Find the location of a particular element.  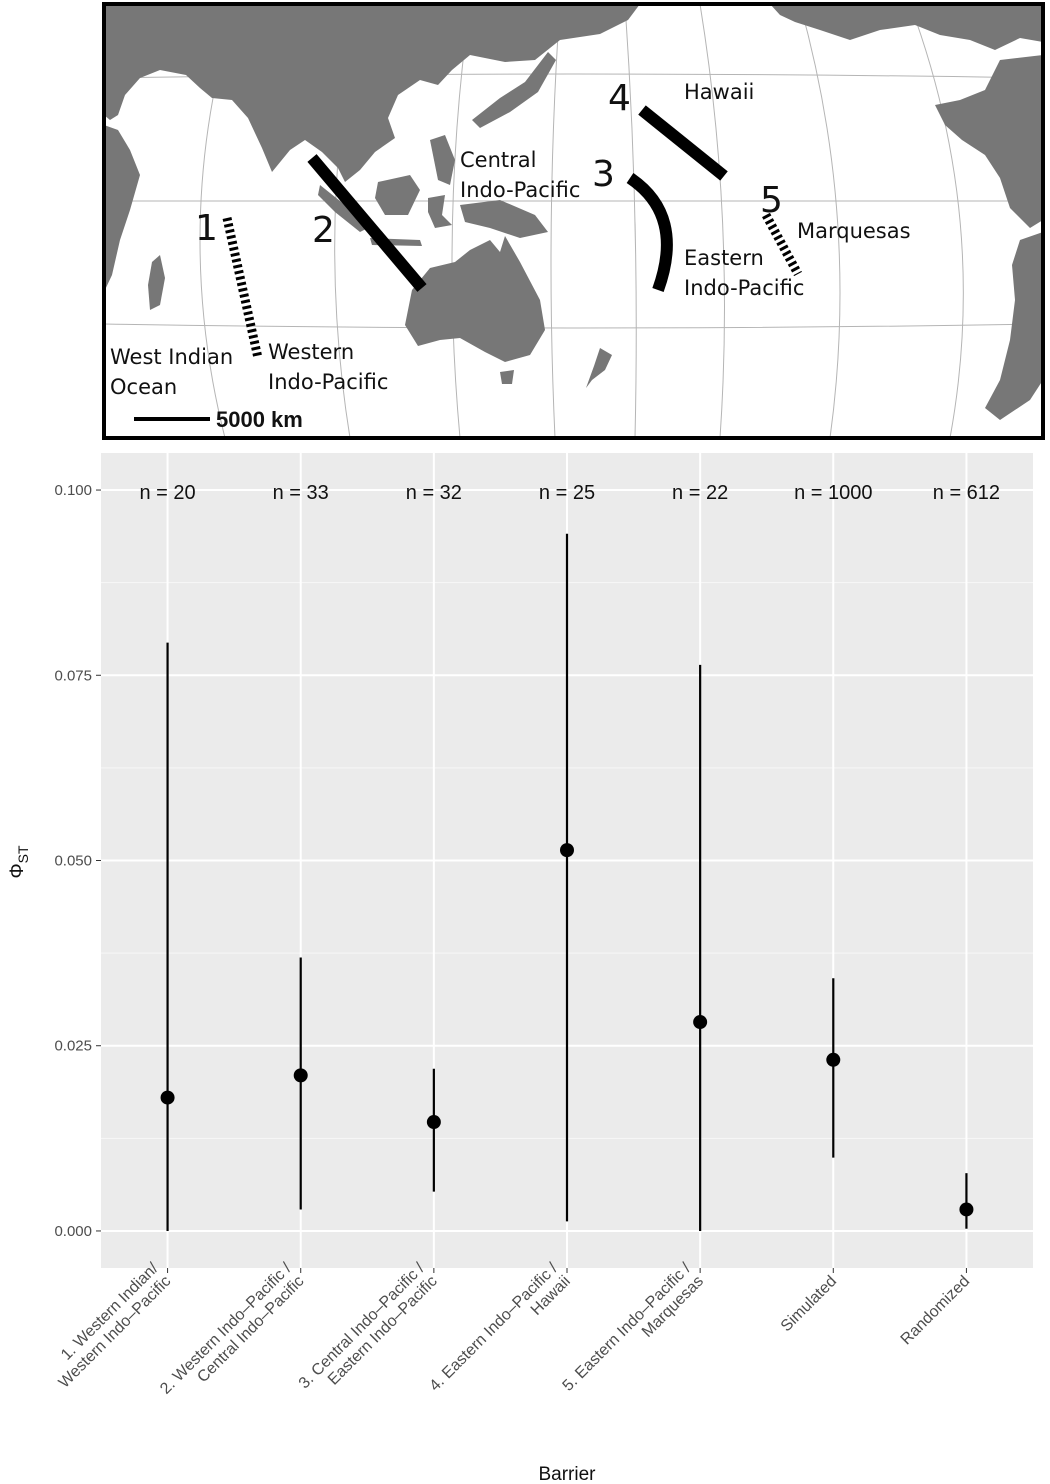

land-new-guinea is located at coordinates (504, 219).